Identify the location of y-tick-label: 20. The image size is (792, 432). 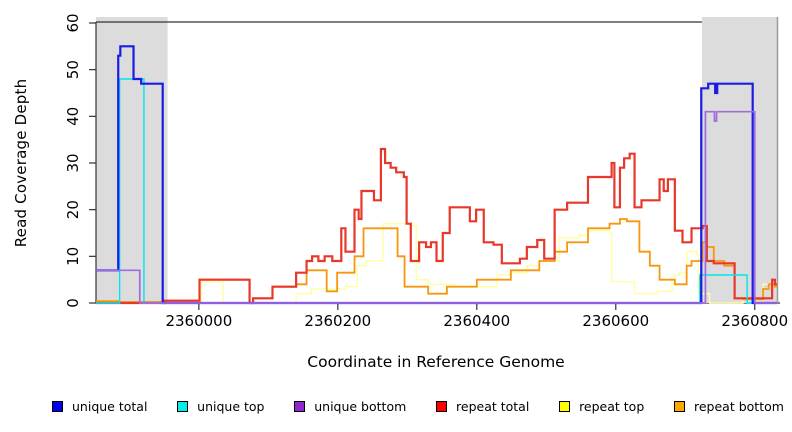
(73, 209).